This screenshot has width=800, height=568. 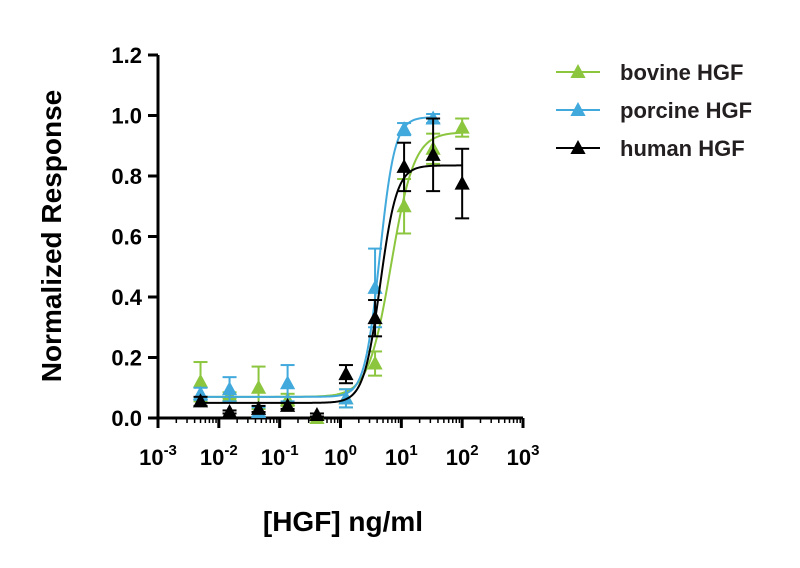 What do you see at coordinates (686, 110) in the screenshot?
I see `legend-label: porcine HGF` at bounding box center [686, 110].